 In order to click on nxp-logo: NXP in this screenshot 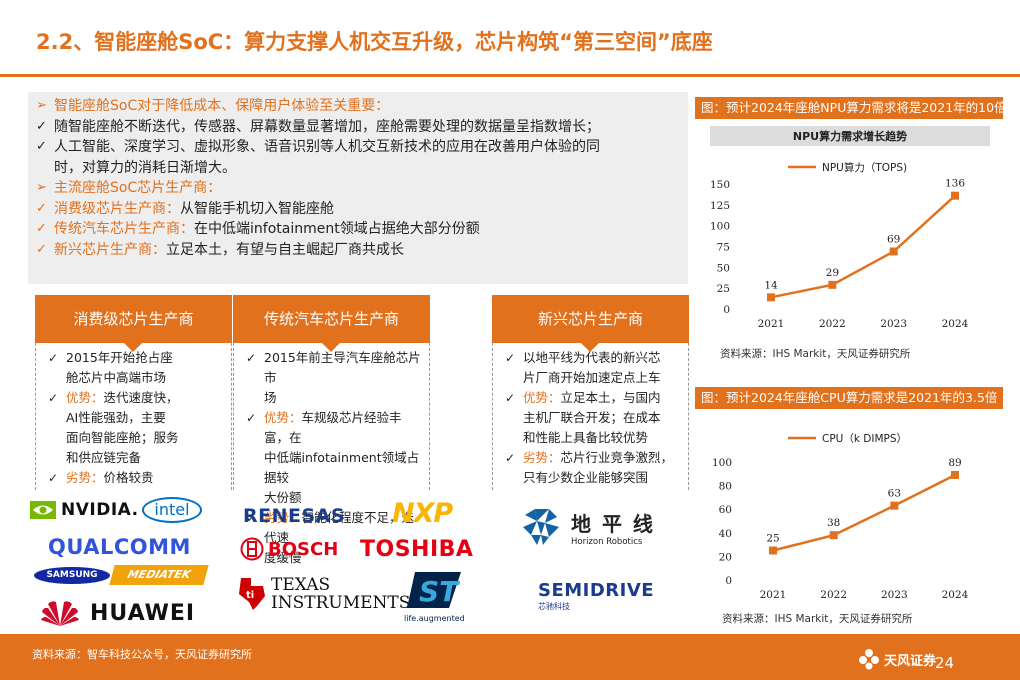, I will do `click(422, 513)`.